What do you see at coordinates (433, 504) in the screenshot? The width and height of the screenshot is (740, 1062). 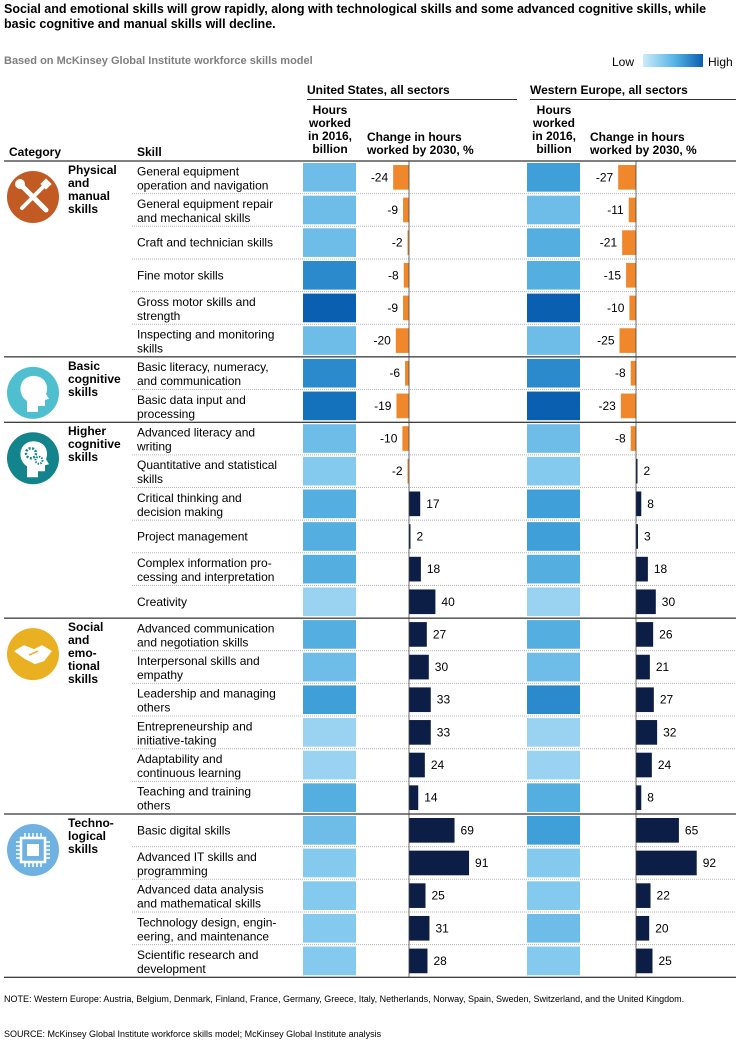 I see `us-change-value: 17` at bounding box center [433, 504].